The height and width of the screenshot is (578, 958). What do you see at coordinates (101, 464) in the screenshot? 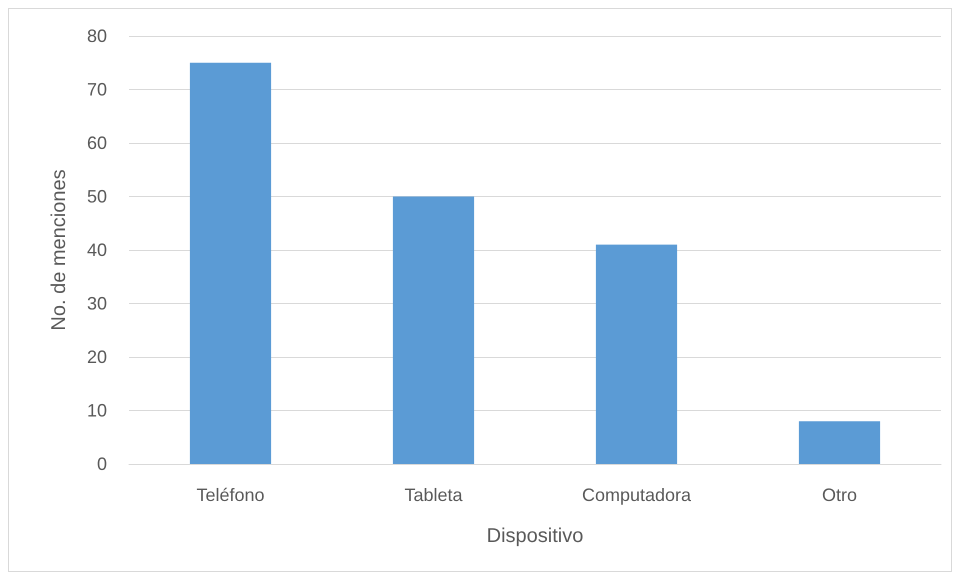
I see `y-tick-label: 0` at bounding box center [101, 464].